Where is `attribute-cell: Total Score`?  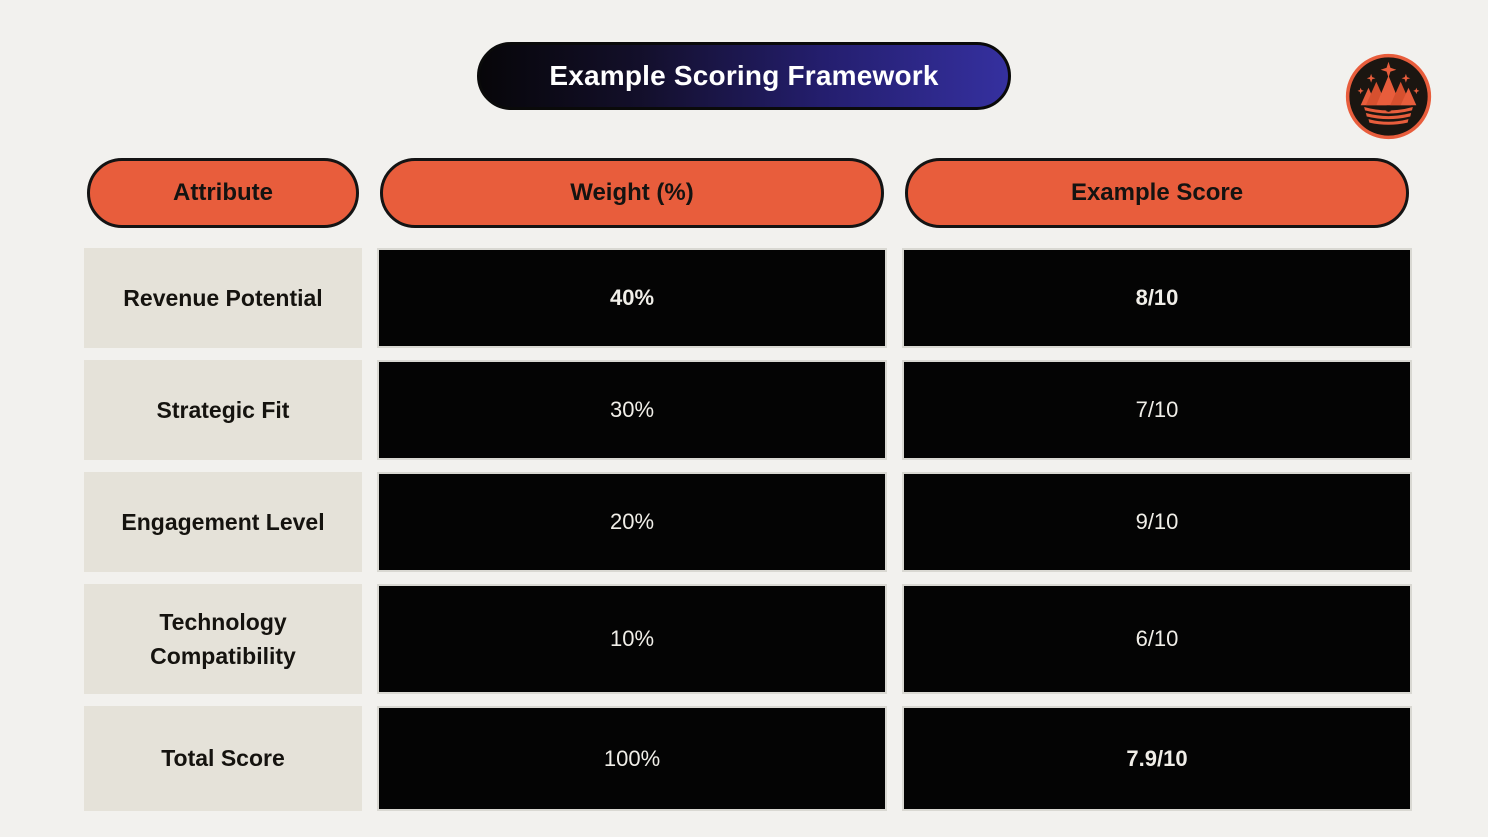 attribute-cell: Total Score is located at coordinates (223, 758).